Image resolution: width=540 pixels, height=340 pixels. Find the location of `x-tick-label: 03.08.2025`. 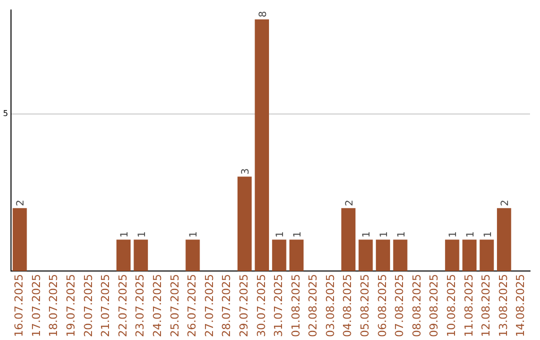

x-tick-label: 03.08.2025 is located at coordinates (330, 306).